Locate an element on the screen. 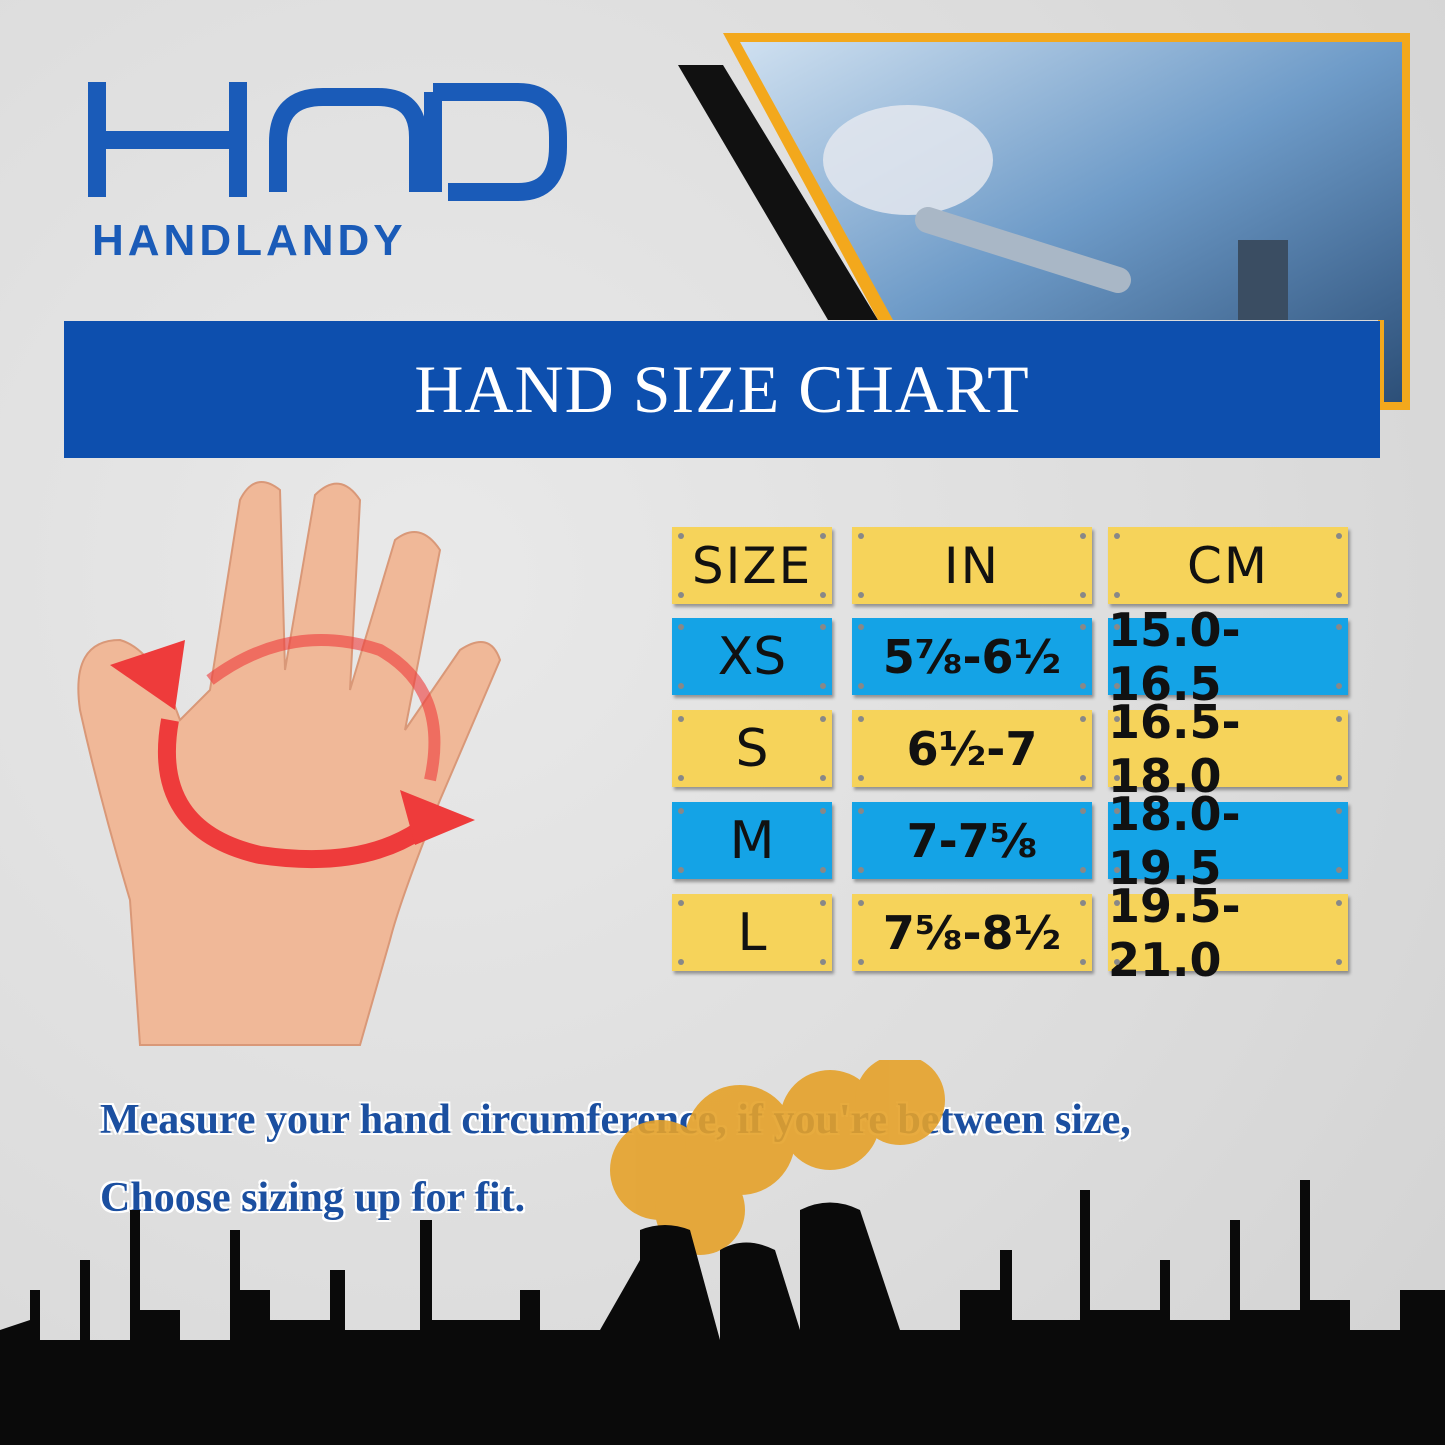  table-cell-size: L is located at coordinates (752, 932).